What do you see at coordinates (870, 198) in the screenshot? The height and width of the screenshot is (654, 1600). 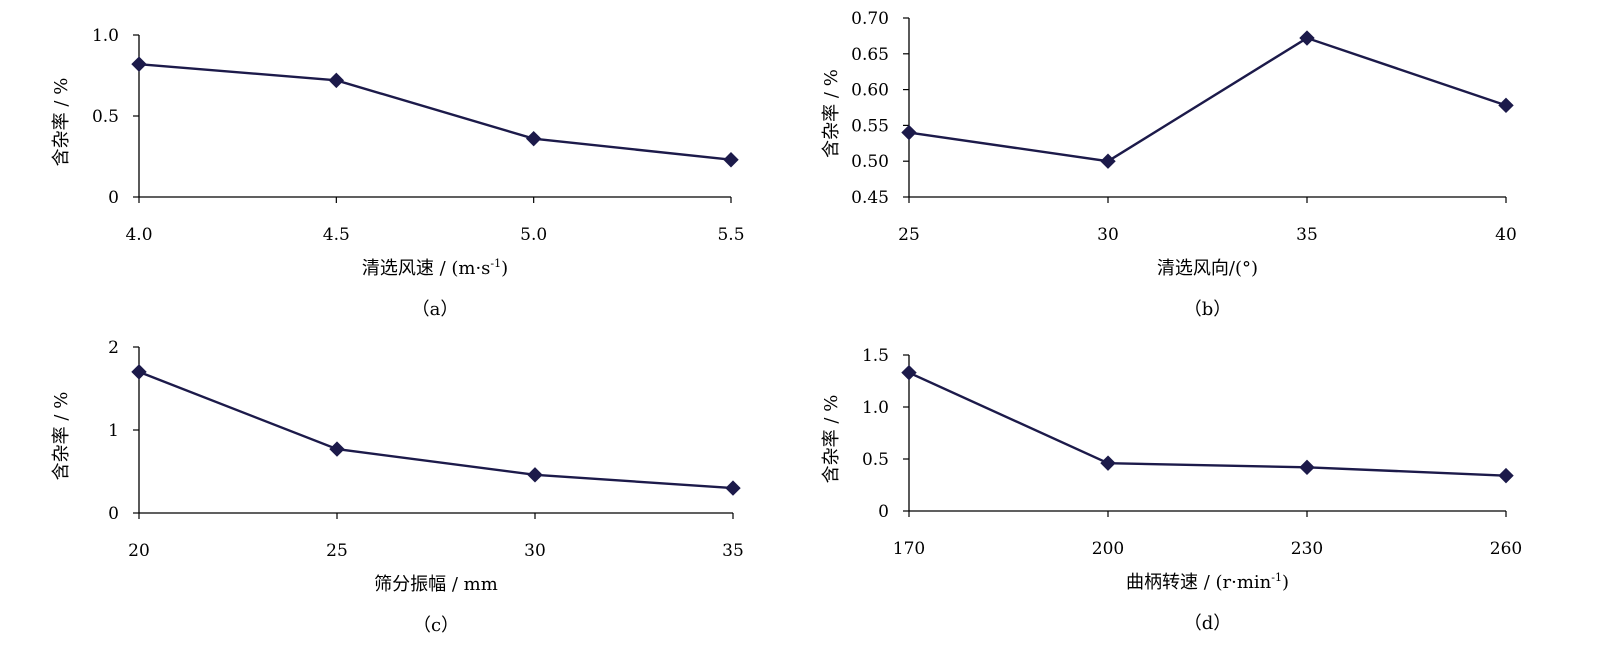 I see `y-tick-label: 0.45` at bounding box center [870, 198].